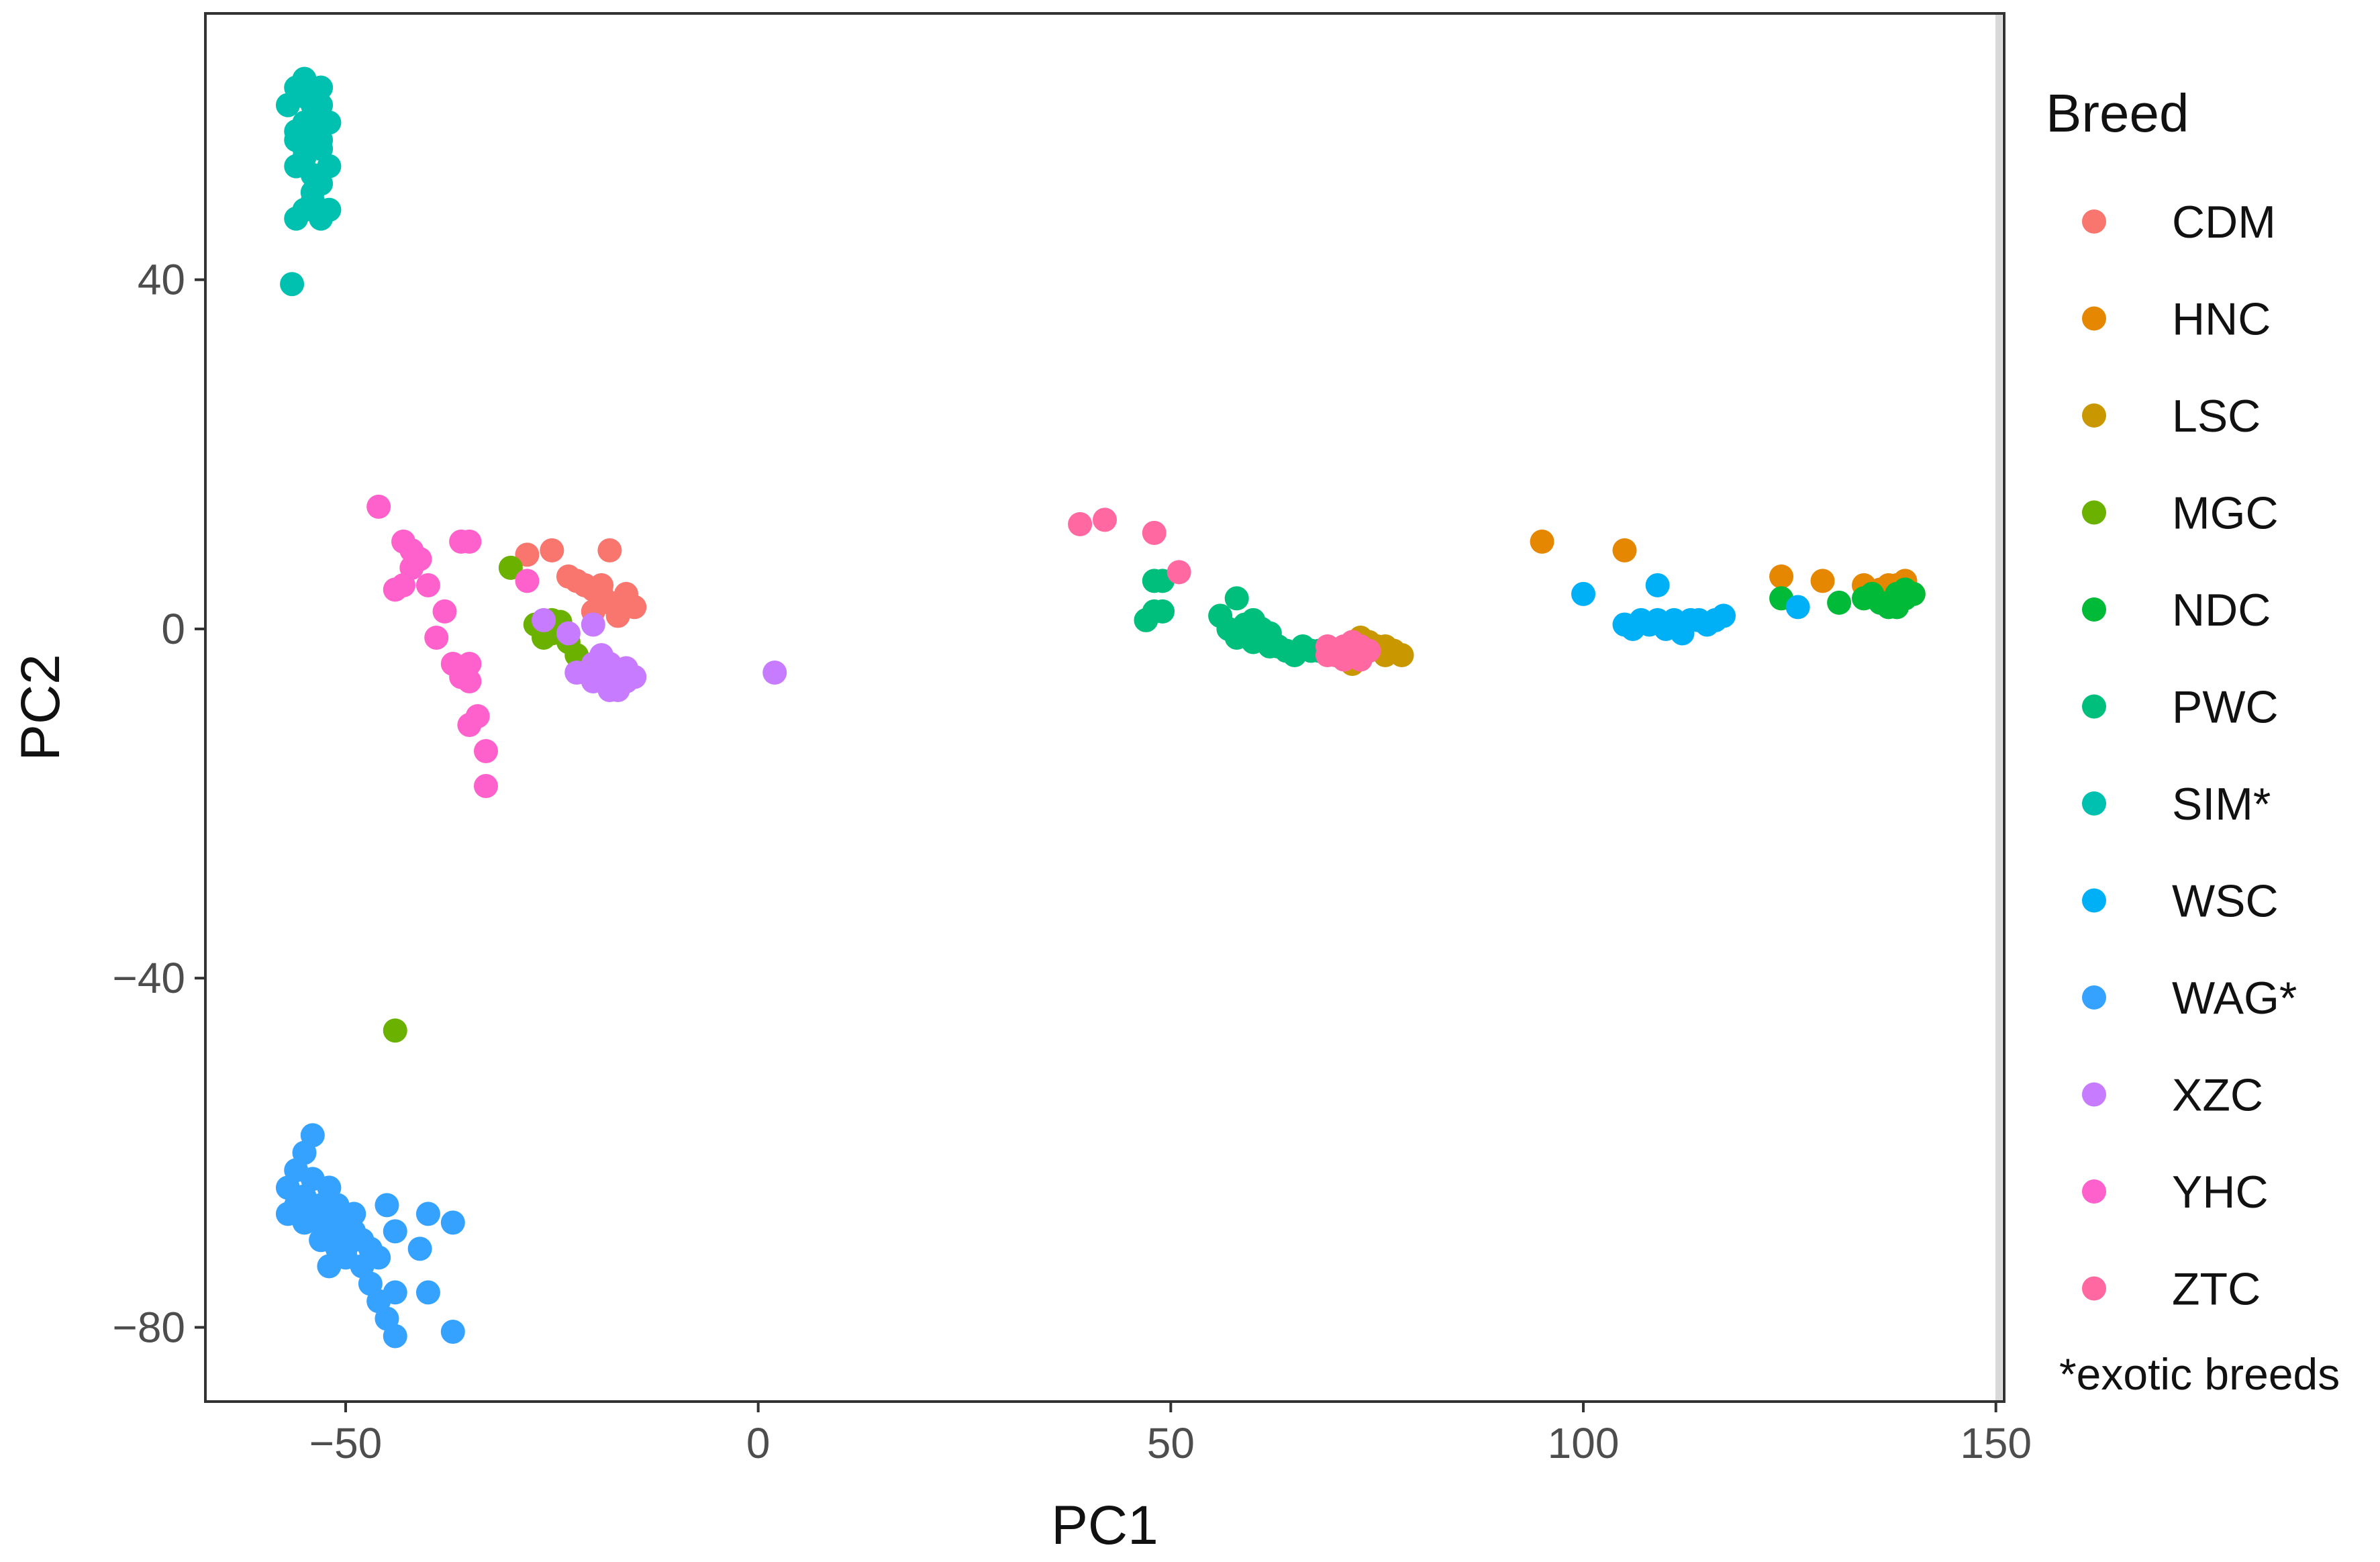  I want to click on legend-label: WAG*, so click(2235, 998).